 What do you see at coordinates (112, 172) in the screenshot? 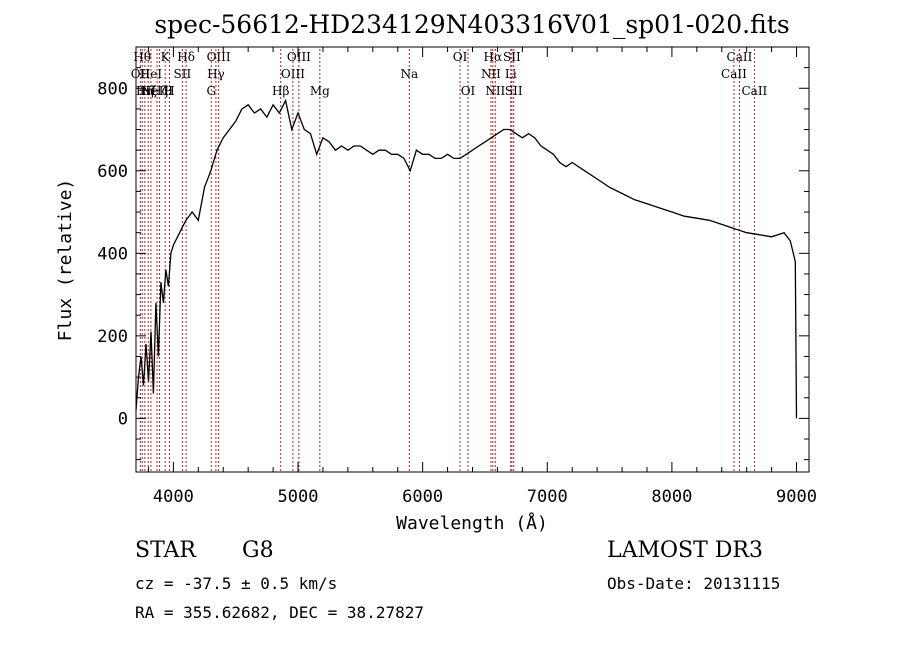
I see `y-tick-label: 600` at bounding box center [112, 172].